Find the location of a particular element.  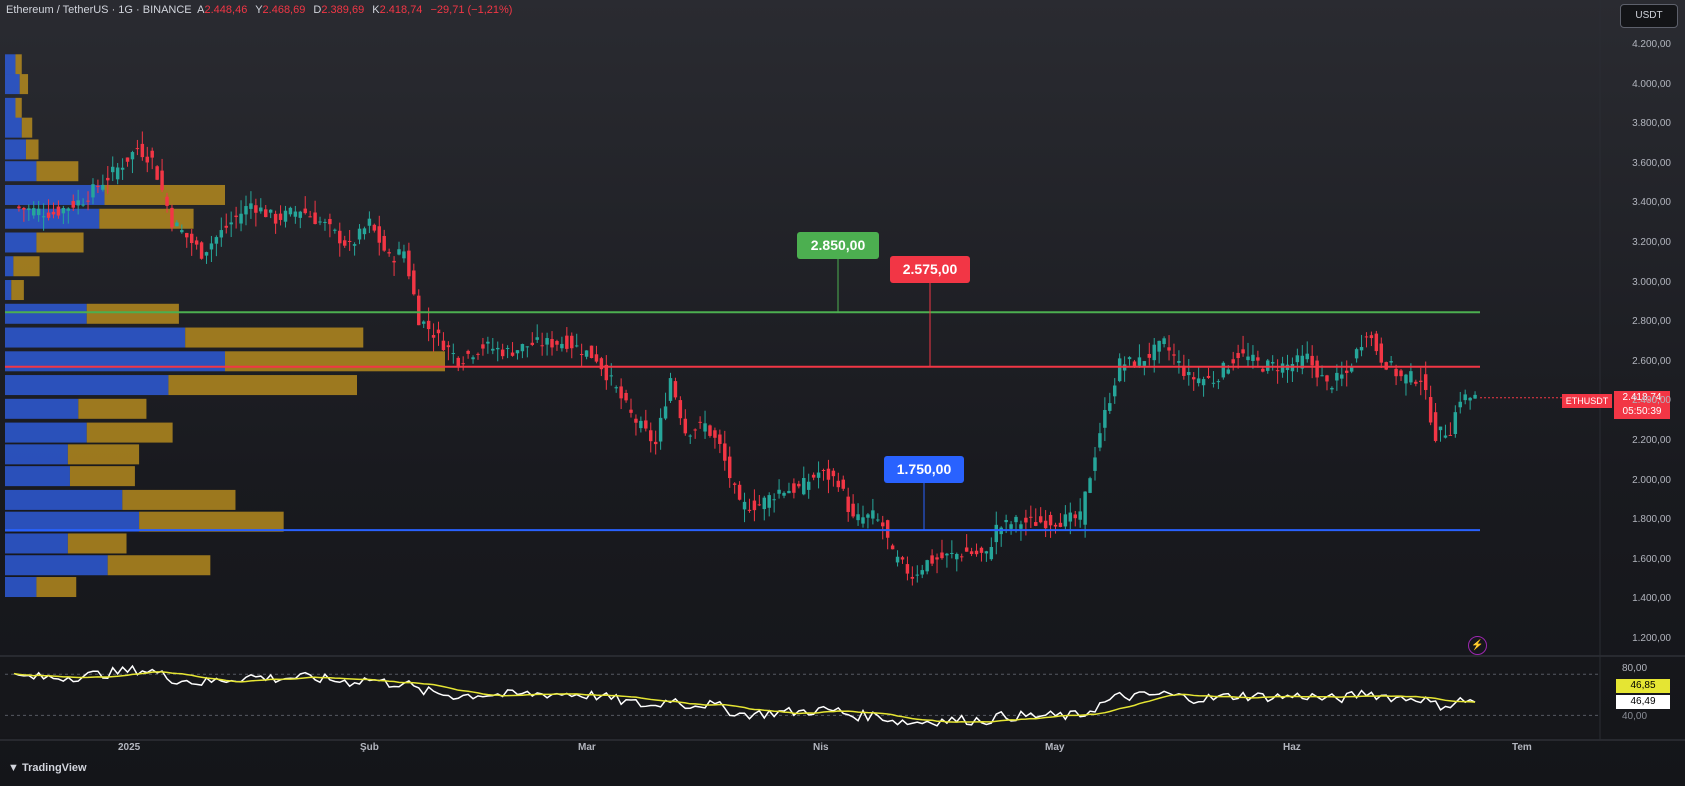

high-key: Y is located at coordinates (259, 10).